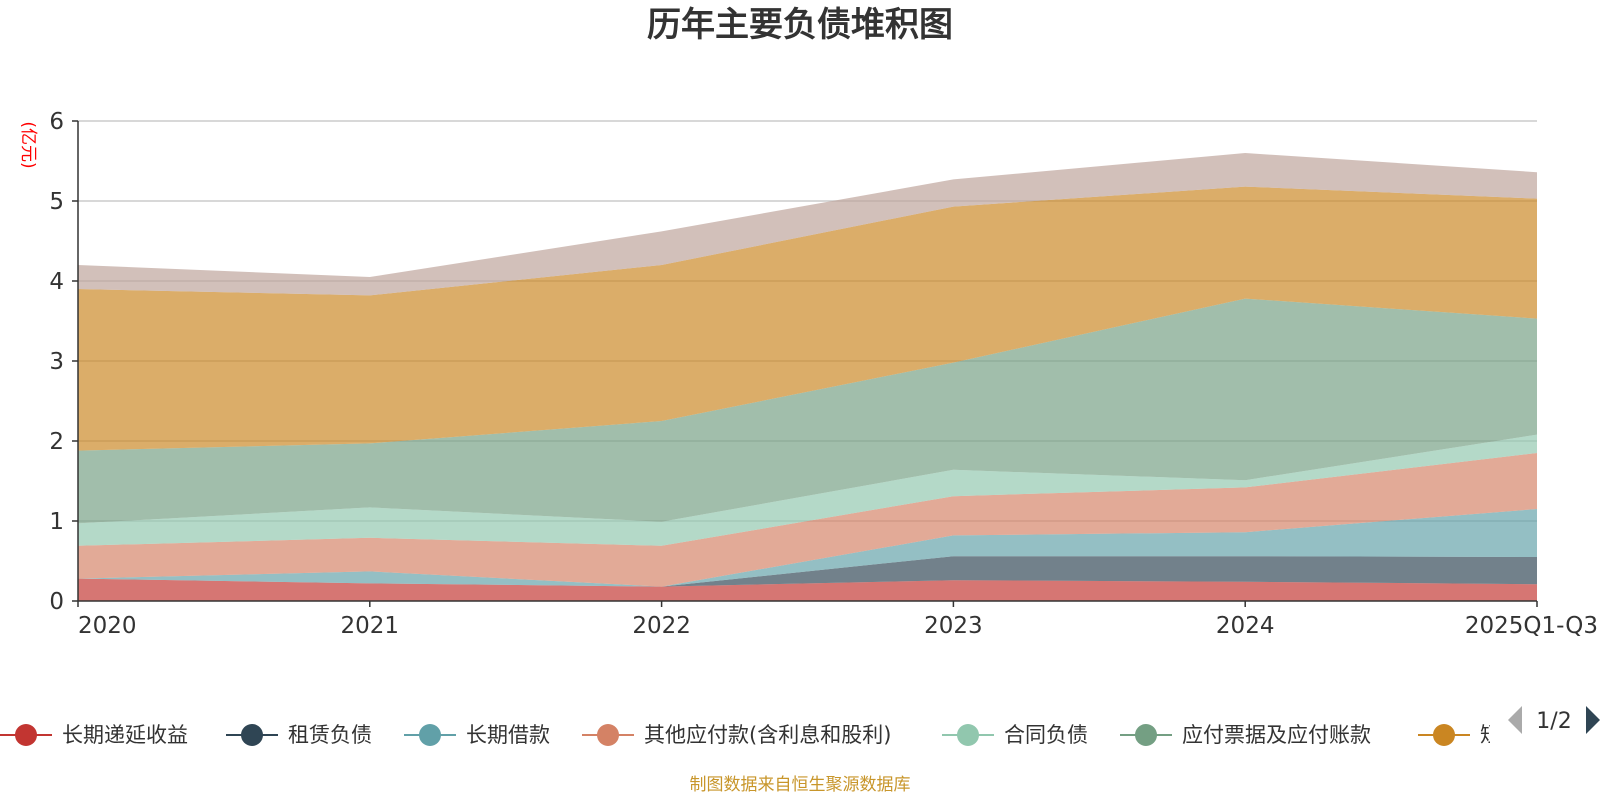  What do you see at coordinates (1276, 735) in the screenshot?
I see `legend-item-label: 应付票据及应付账款` at bounding box center [1276, 735].